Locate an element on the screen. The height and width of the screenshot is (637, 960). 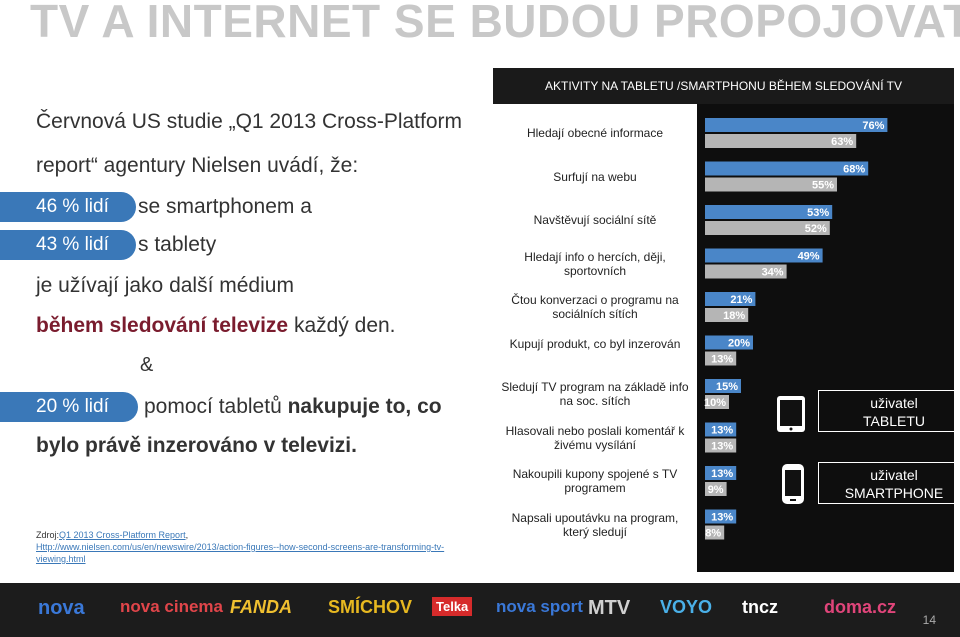
value-label-smartphone-5: 13% is located at coordinates (722, 360).